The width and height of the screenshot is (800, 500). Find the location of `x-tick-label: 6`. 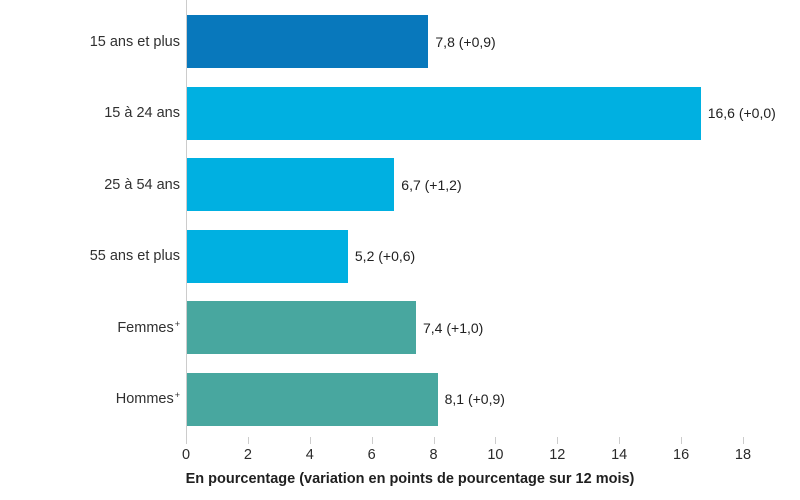

x-tick-label: 6 is located at coordinates (371, 455).